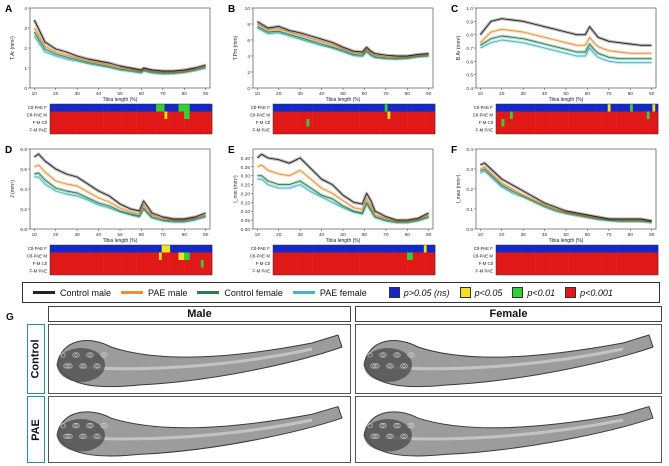 The width and height of the screenshot is (669, 466). What do you see at coordinates (343, 292) in the screenshot?
I see `legend-label: PAE female` at bounding box center [343, 292].